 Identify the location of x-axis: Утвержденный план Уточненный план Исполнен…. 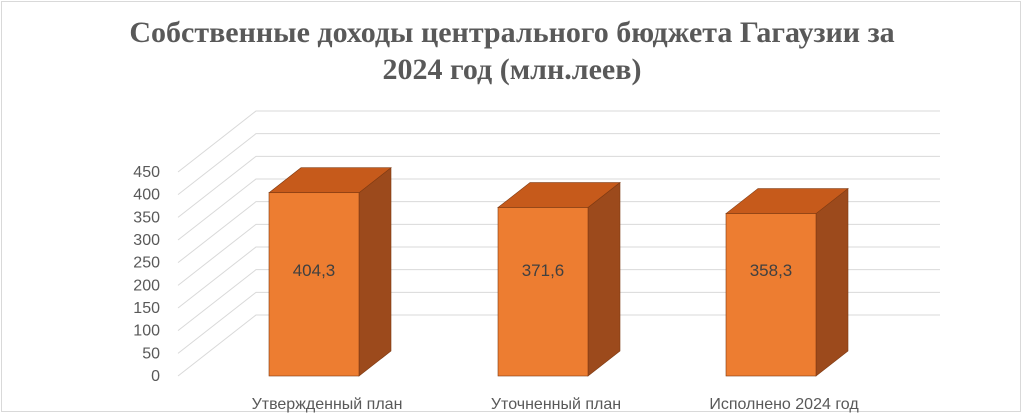
(556, 404).